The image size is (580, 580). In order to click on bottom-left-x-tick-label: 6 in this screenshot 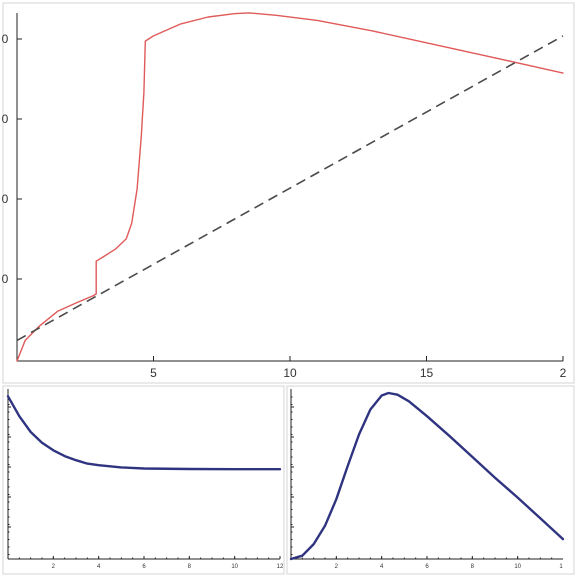, I will do `click(144, 567)`.